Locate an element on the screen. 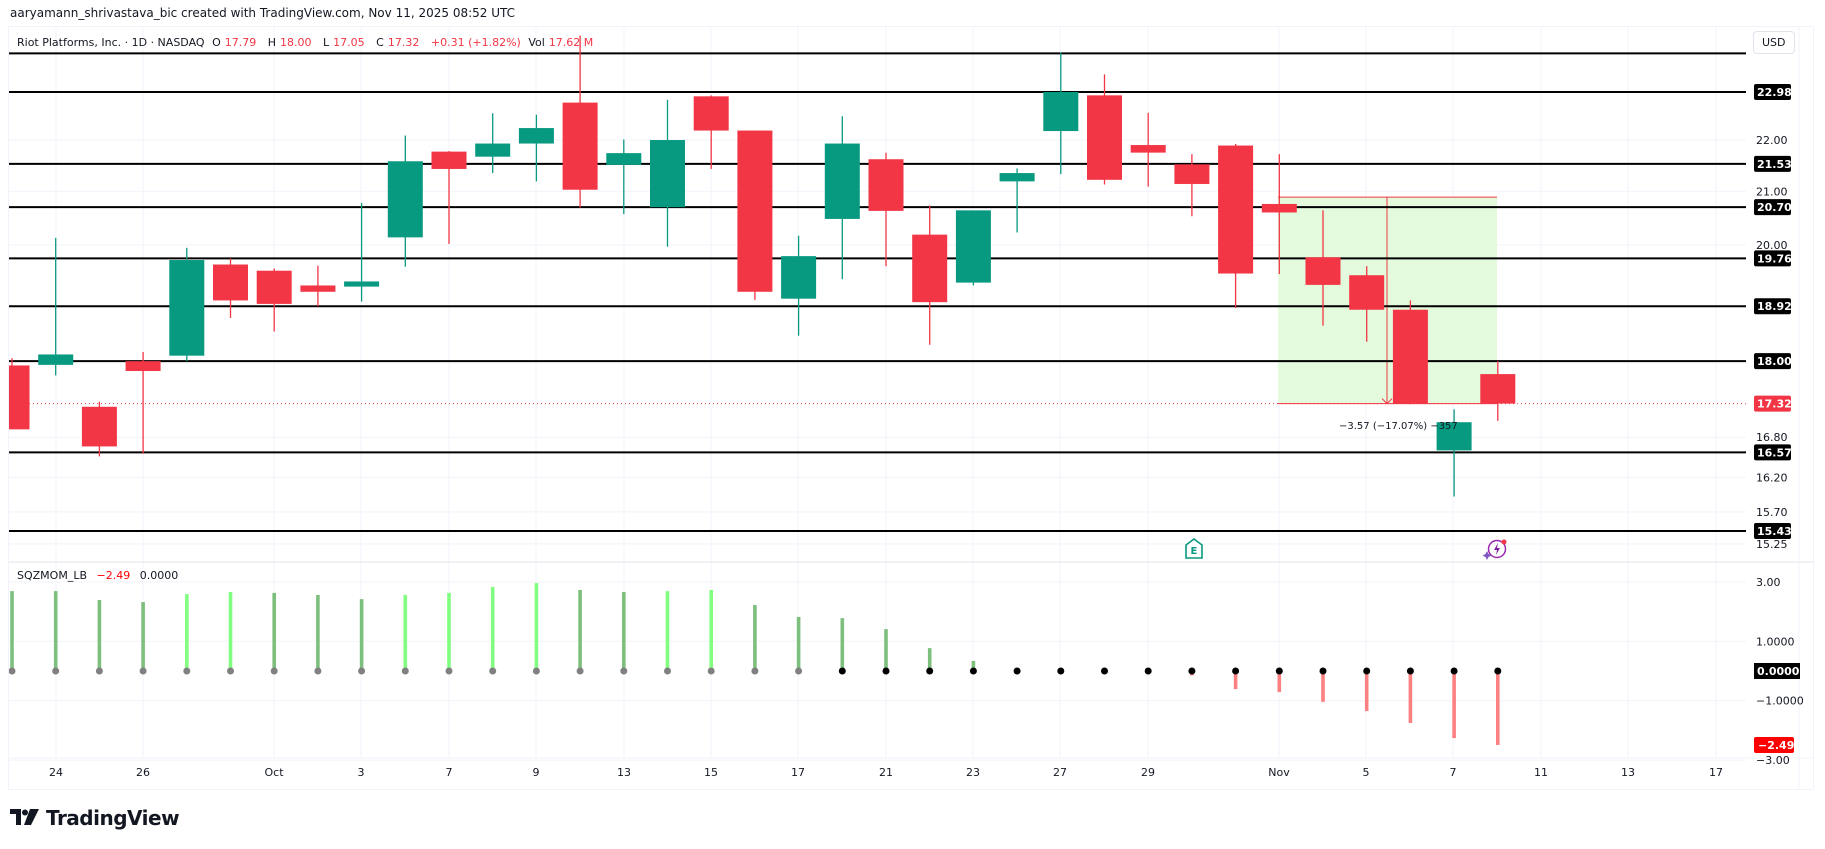 The width and height of the screenshot is (1825, 849). time-axis-label: 26 is located at coordinates (143, 772).